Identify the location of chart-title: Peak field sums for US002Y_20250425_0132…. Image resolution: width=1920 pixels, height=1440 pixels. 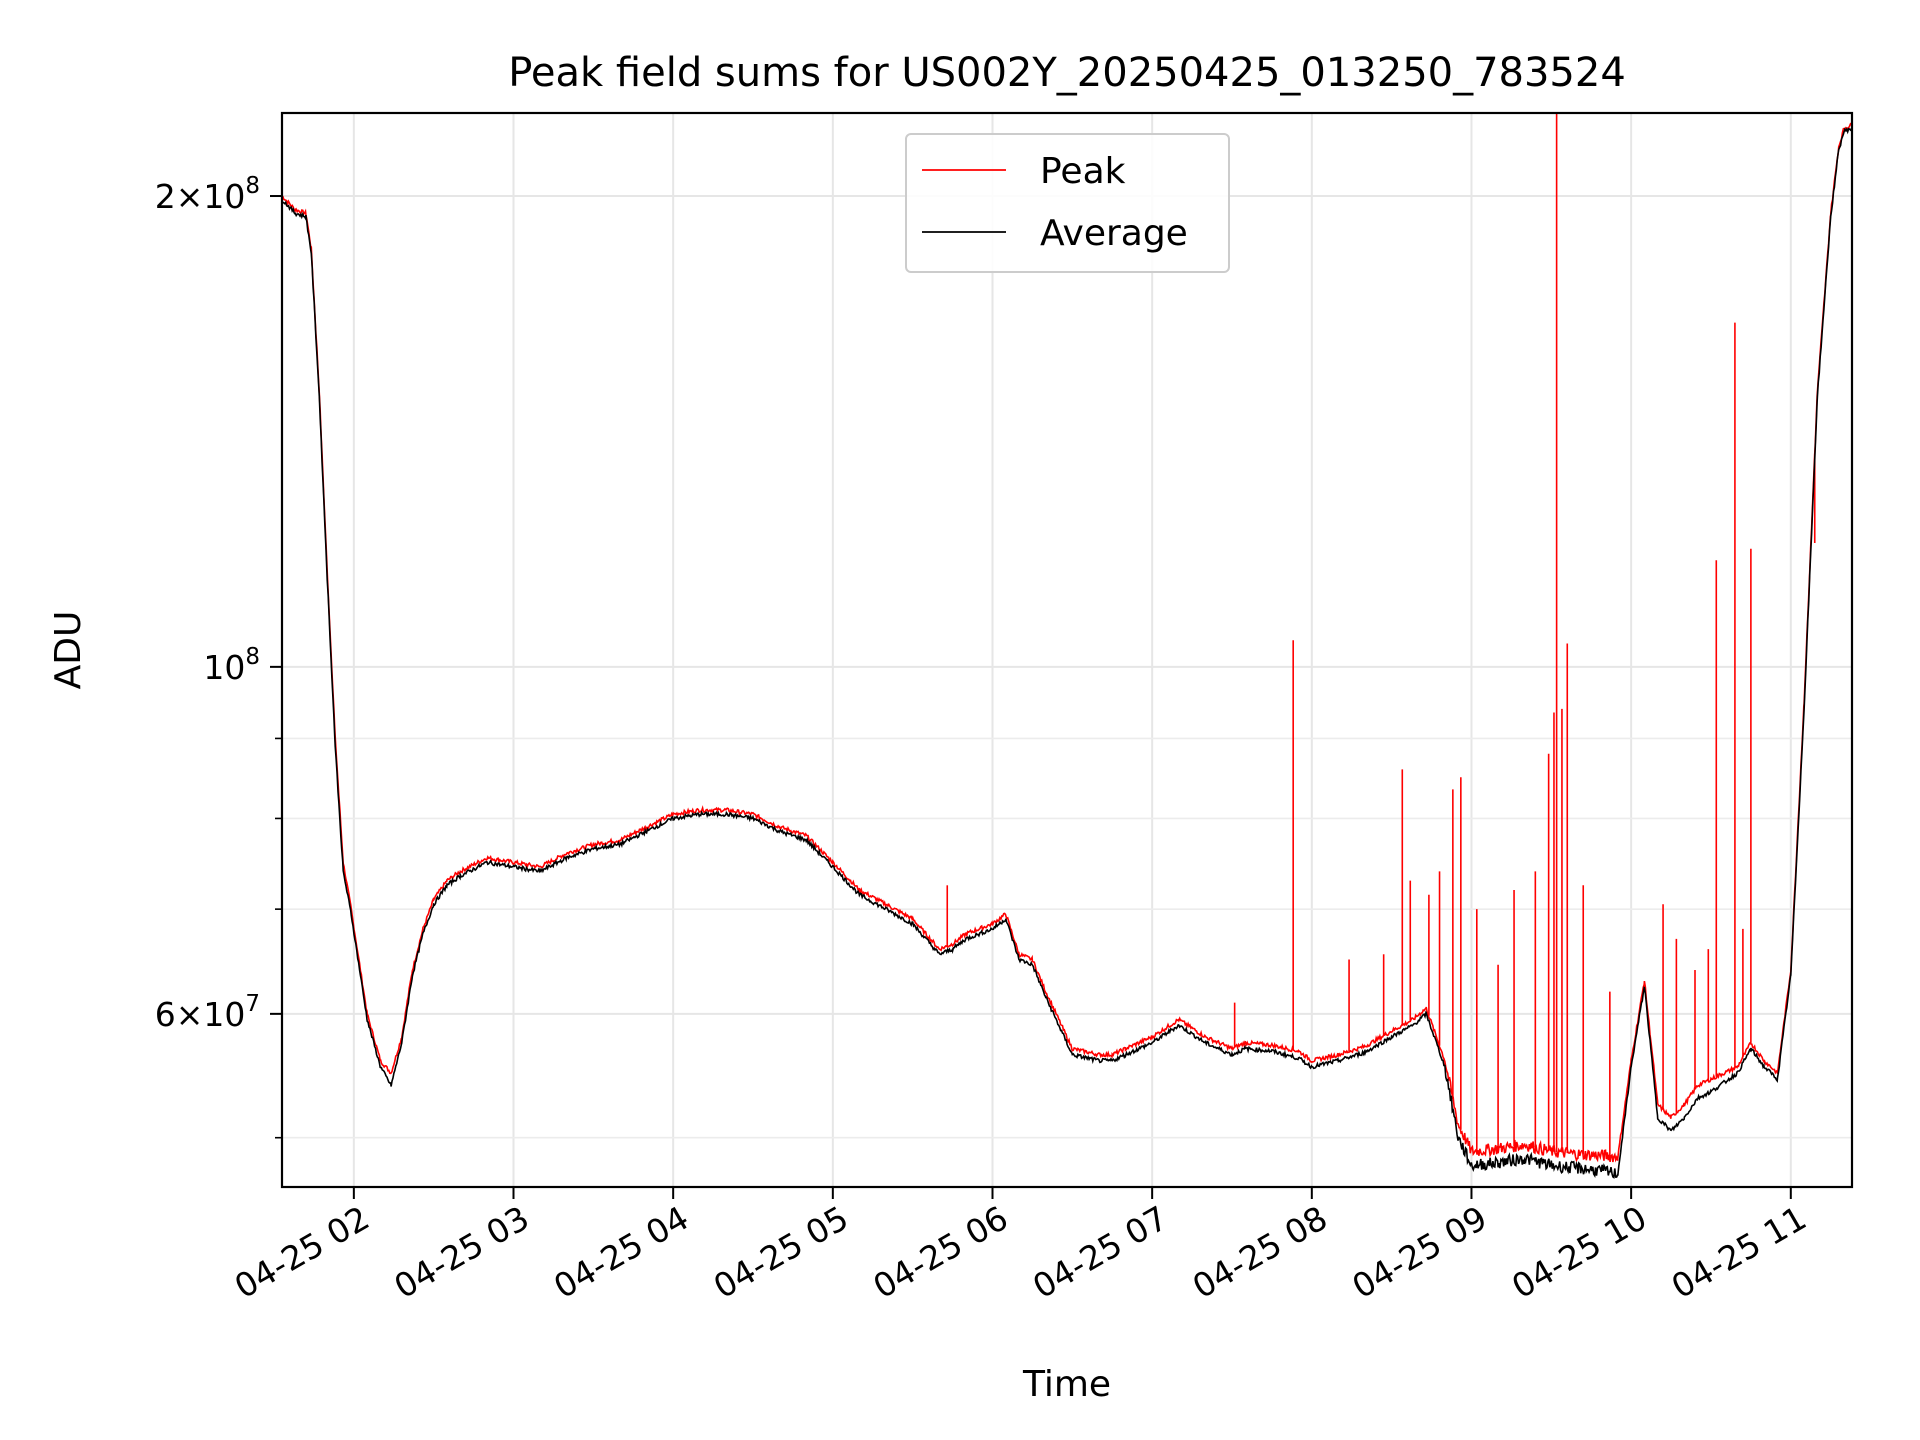
(1067, 73).